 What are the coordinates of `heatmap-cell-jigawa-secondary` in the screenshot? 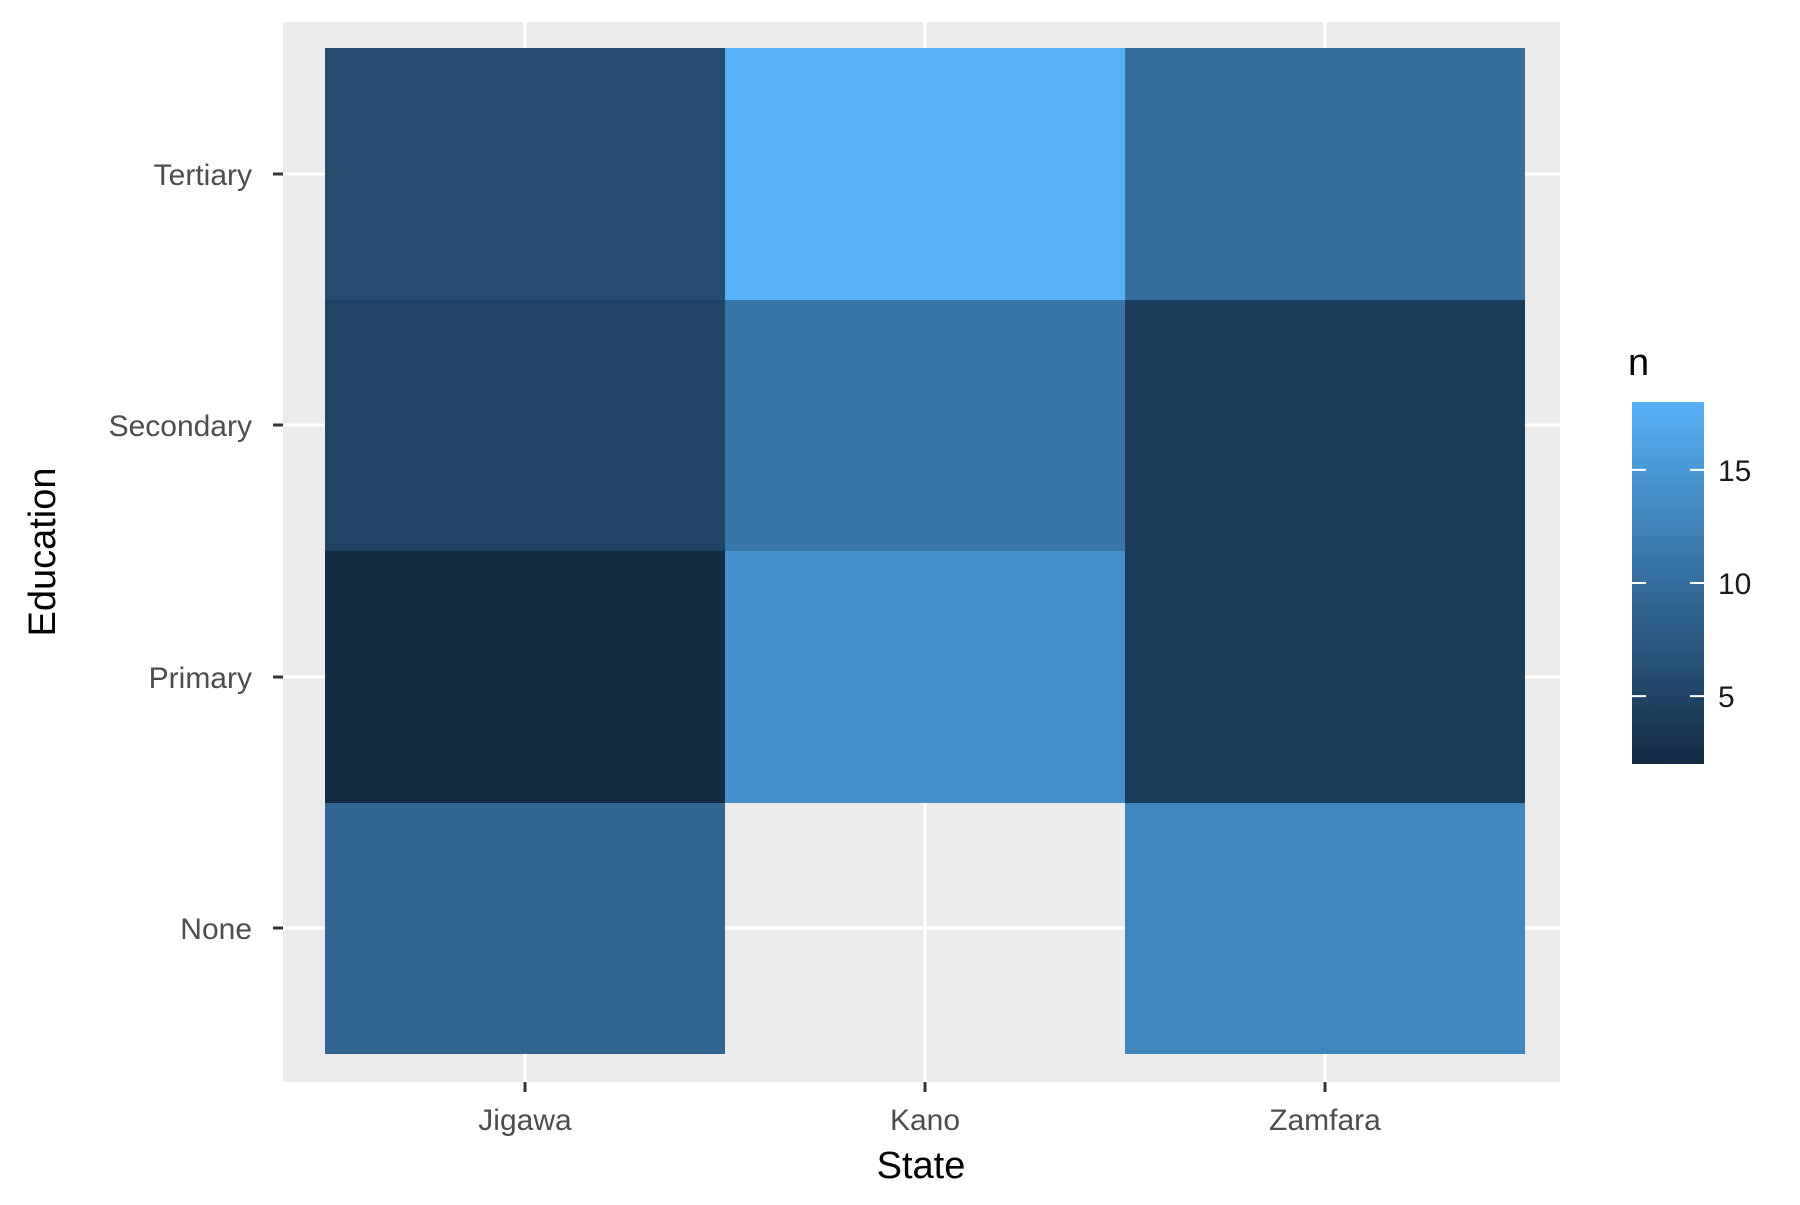 It's located at (525, 425).